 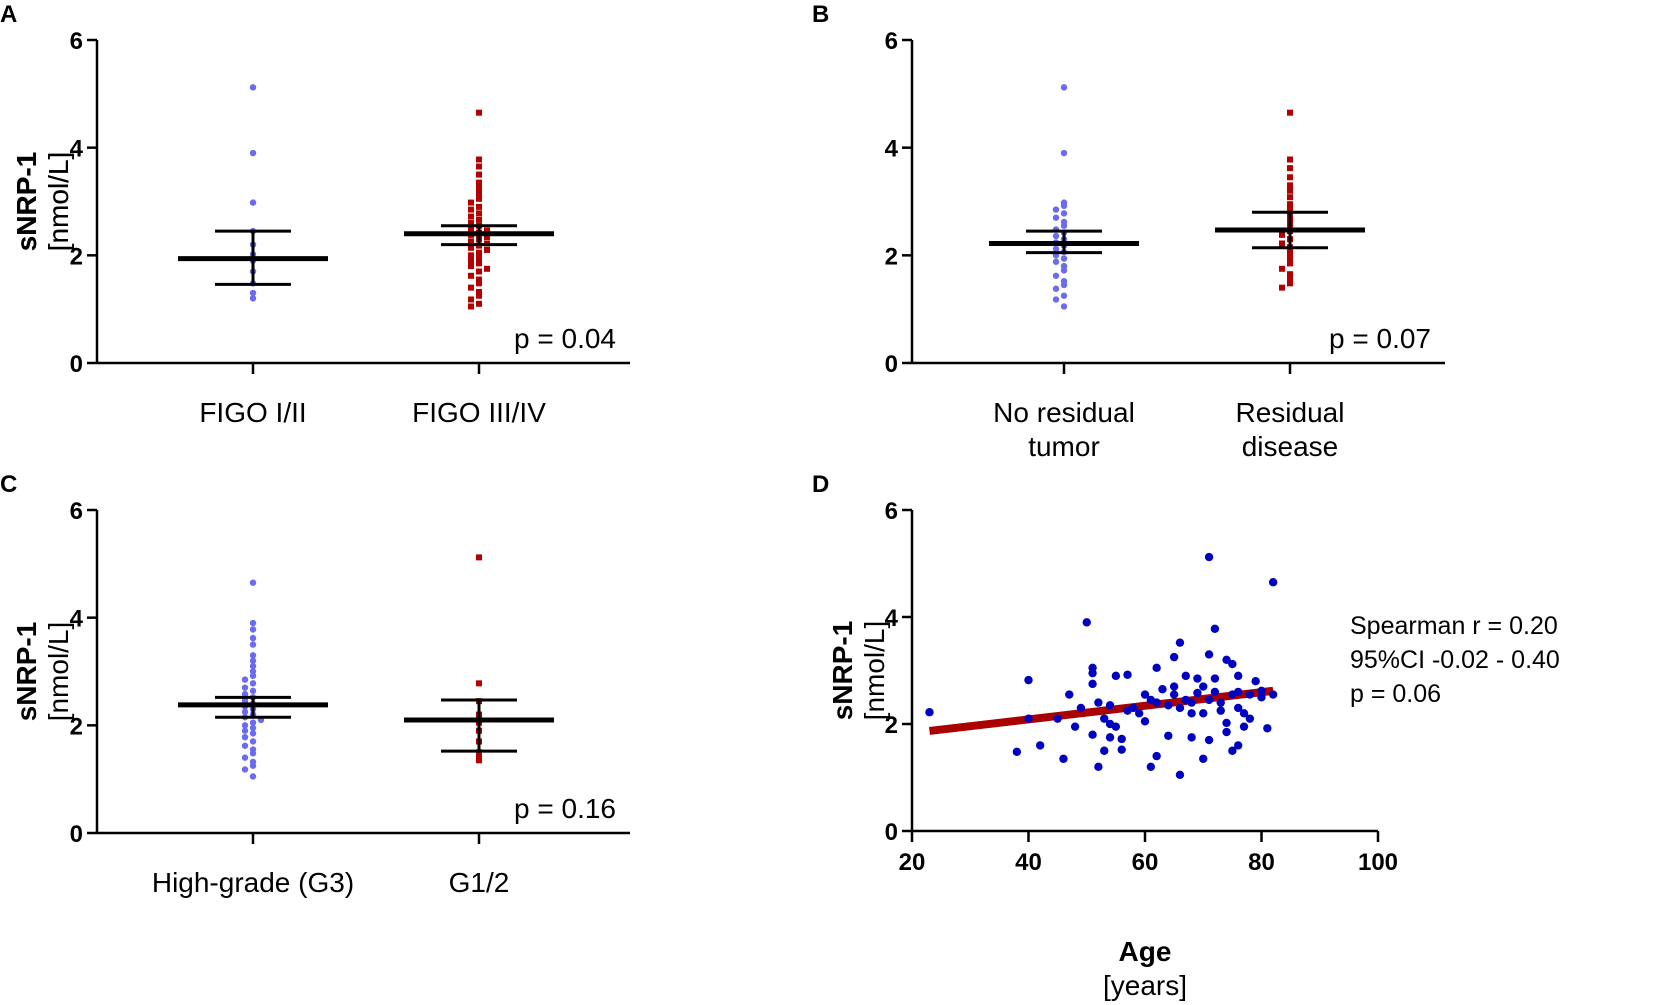 I want to click on y-tick-label: 0, so click(x=76, y=834).